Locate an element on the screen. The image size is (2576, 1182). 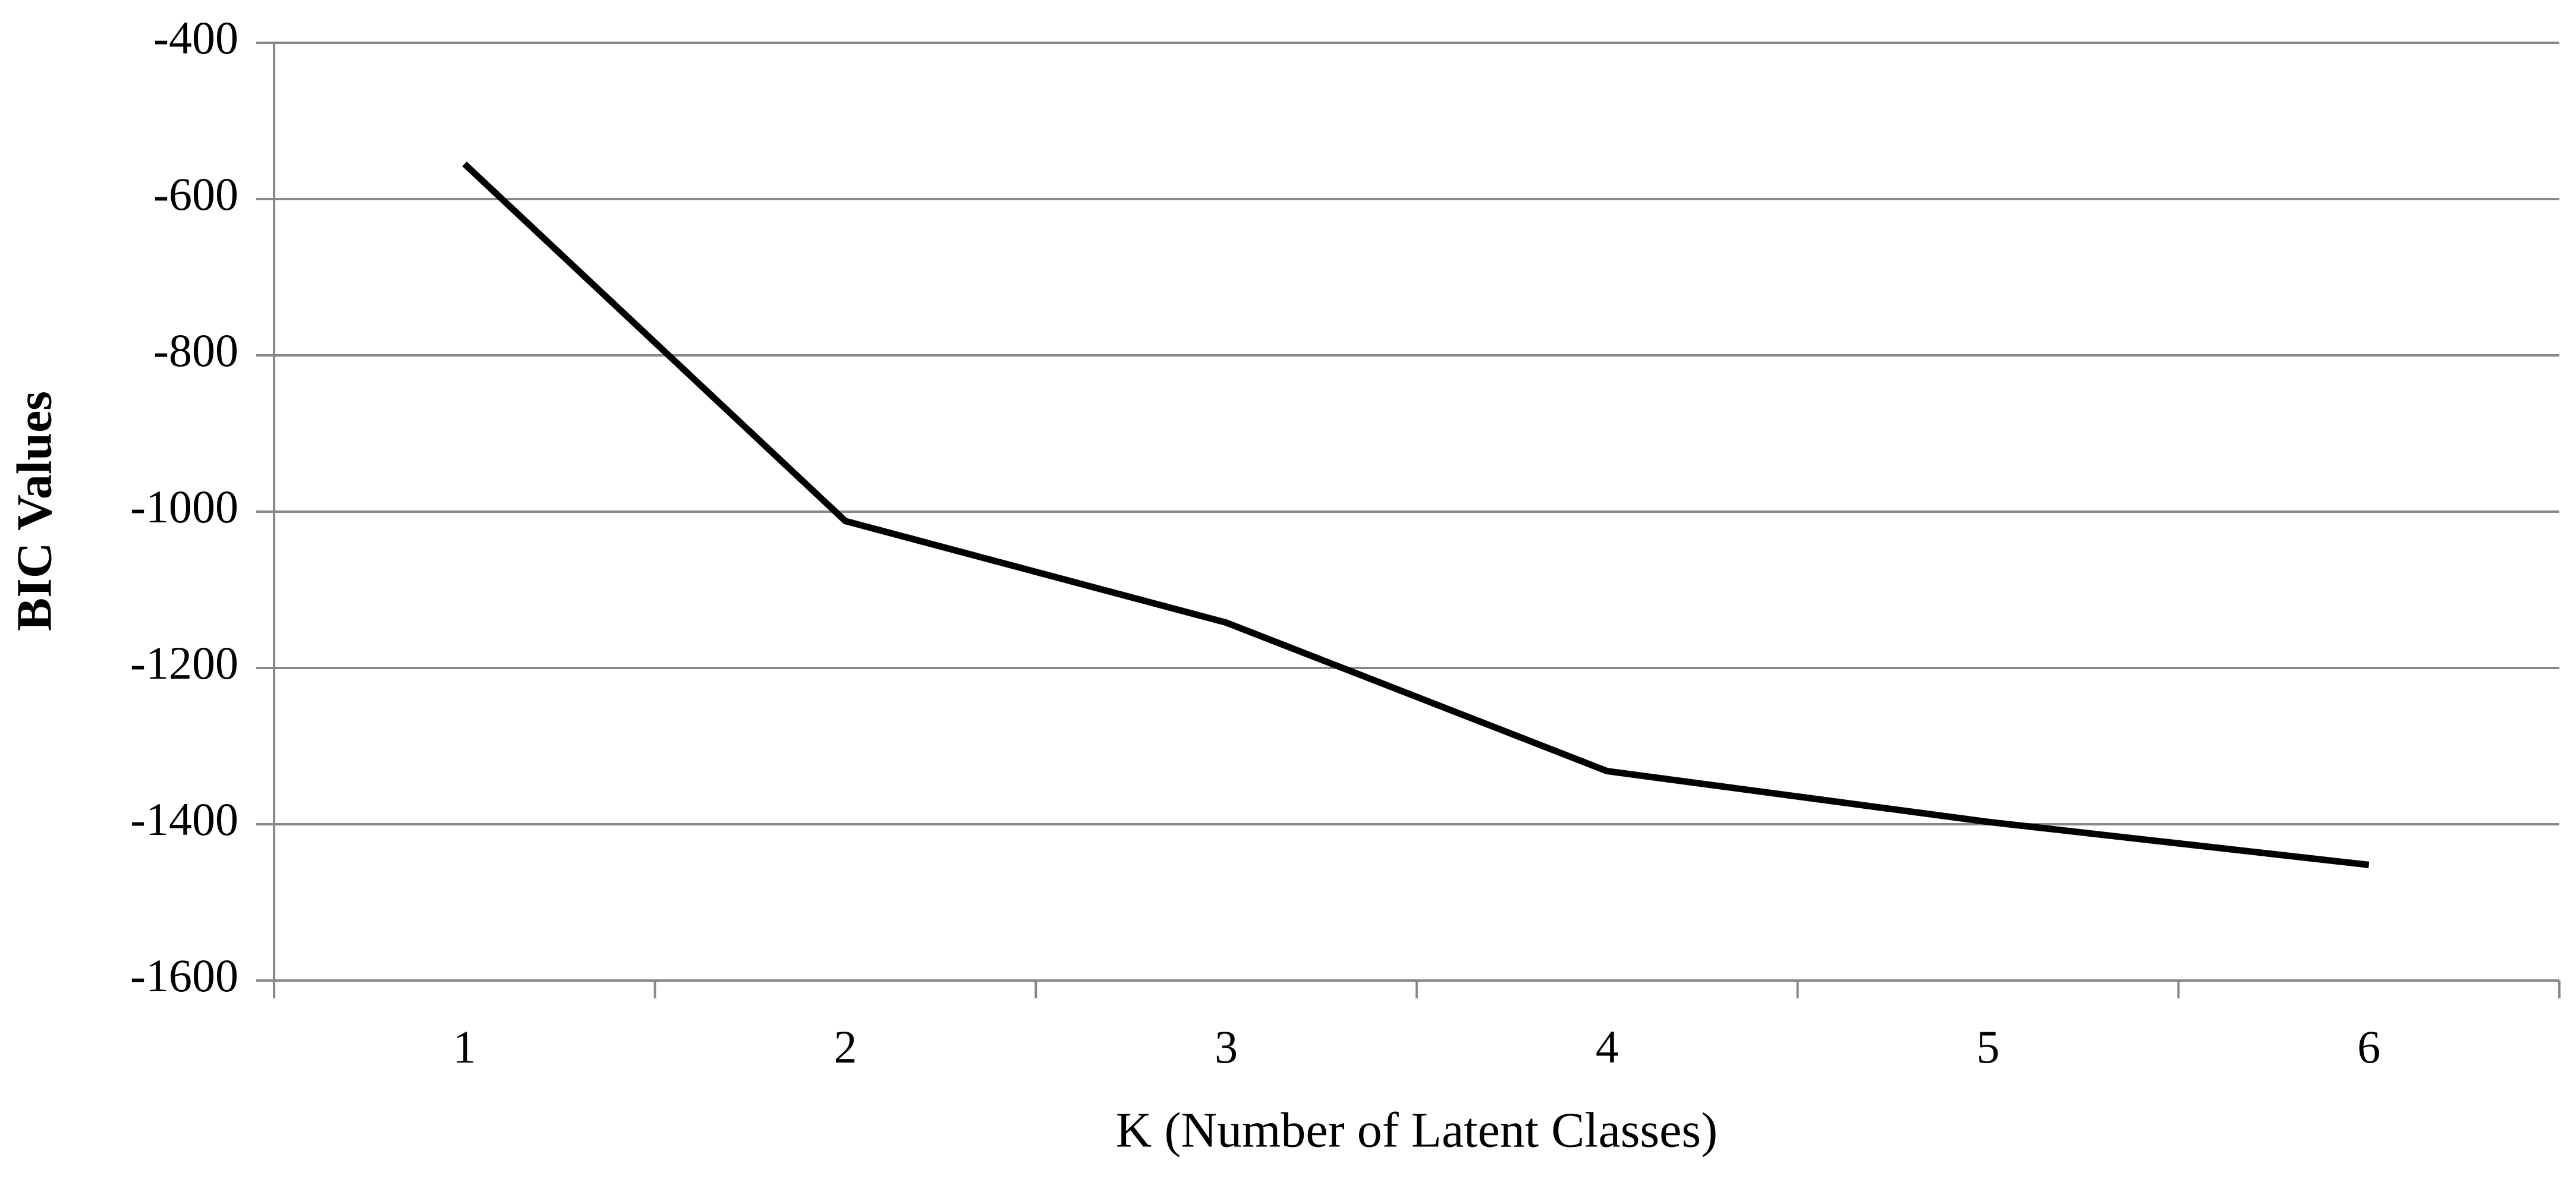
y-tick-label: -800 is located at coordinates (195, 350).